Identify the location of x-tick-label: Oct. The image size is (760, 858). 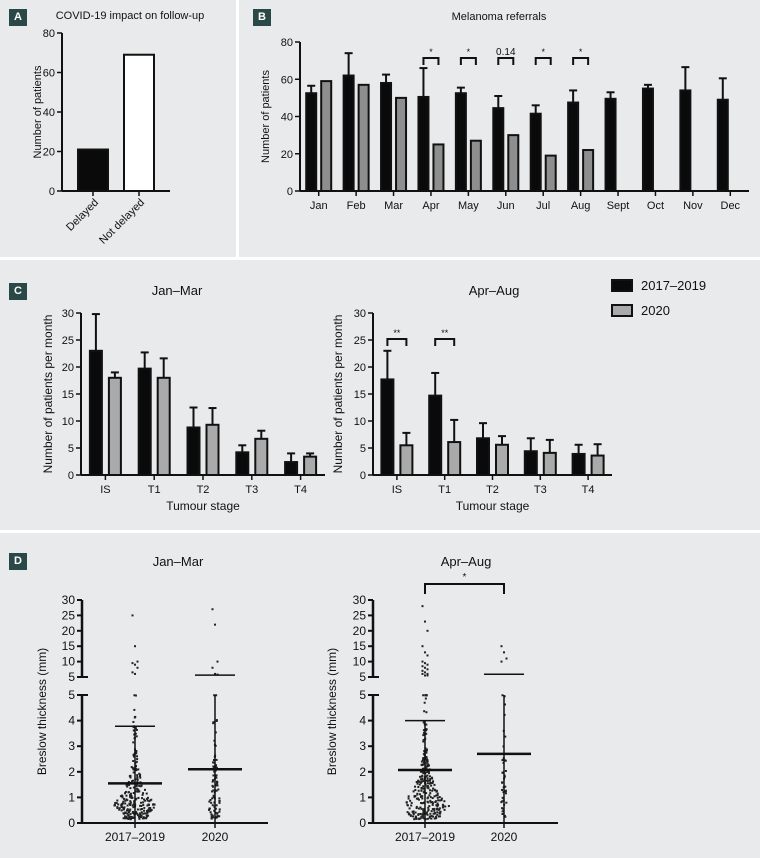
(655, 206).